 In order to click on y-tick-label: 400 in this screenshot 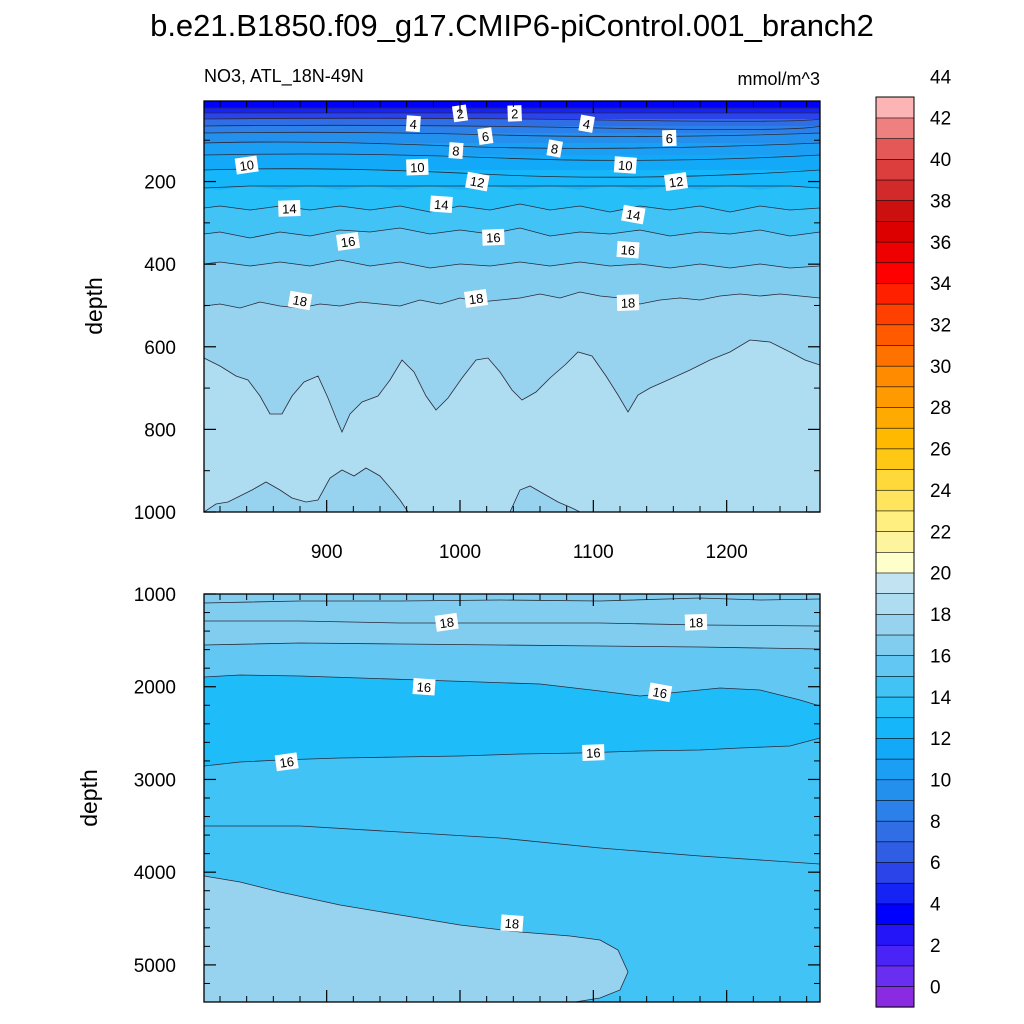, I will do `click(160, 265)`.